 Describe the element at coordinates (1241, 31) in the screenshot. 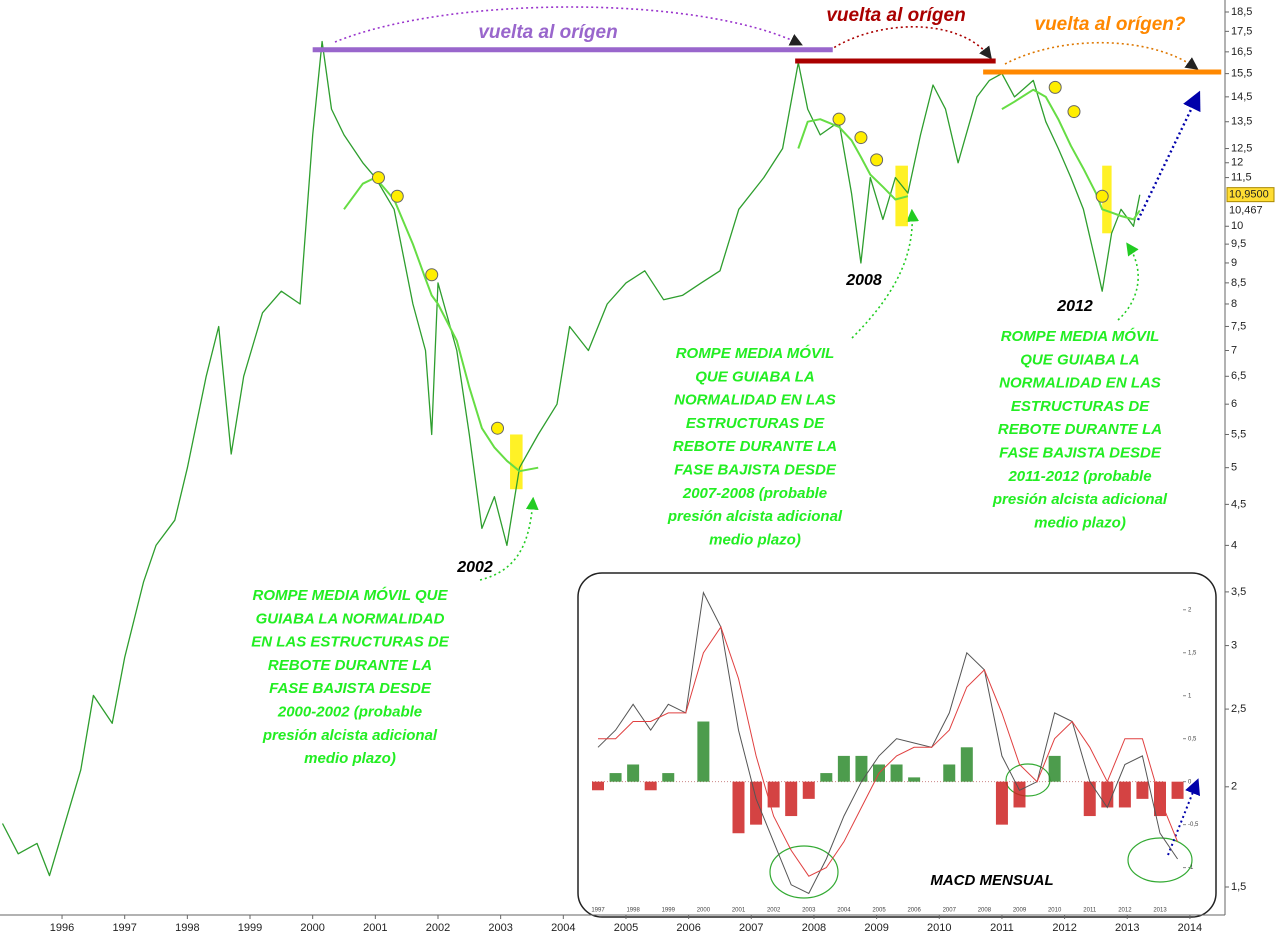

I see `y-tick-label: 17,5` at that location.